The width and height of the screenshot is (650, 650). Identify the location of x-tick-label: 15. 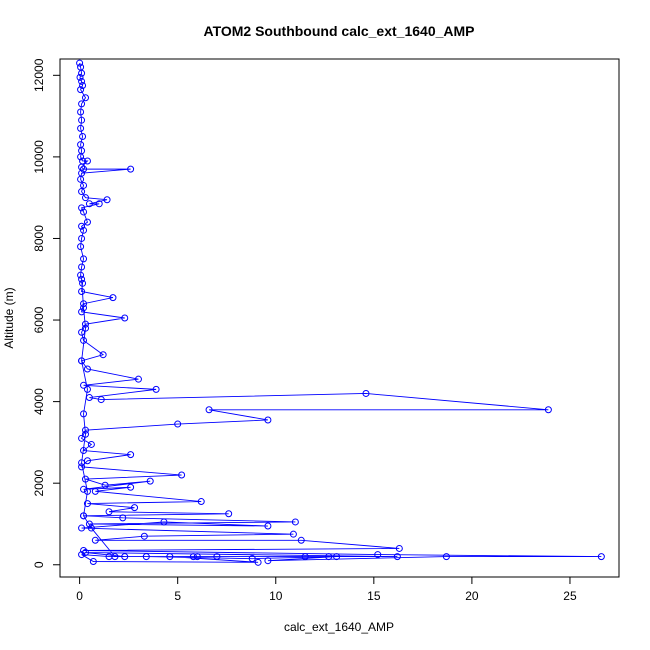
(374, 596).